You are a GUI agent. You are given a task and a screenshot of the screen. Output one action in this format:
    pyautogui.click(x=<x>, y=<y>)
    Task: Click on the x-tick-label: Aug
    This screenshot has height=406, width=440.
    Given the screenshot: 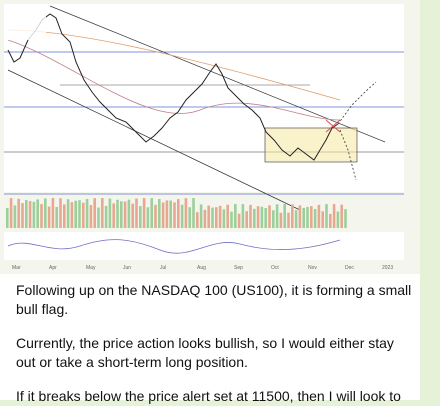 What is the action you would take?
    pyautogui.click(x=201, y=268)
    